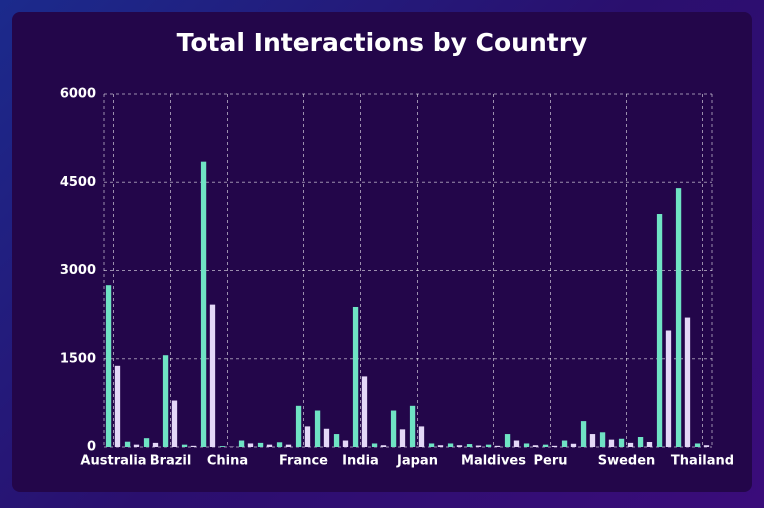 The width and height of the screenshot is (764, 508). What do you see at coordinates (550, 461) in the screenshot?
I see `x-tick-label: Peru` at bounding box center [550, 461].